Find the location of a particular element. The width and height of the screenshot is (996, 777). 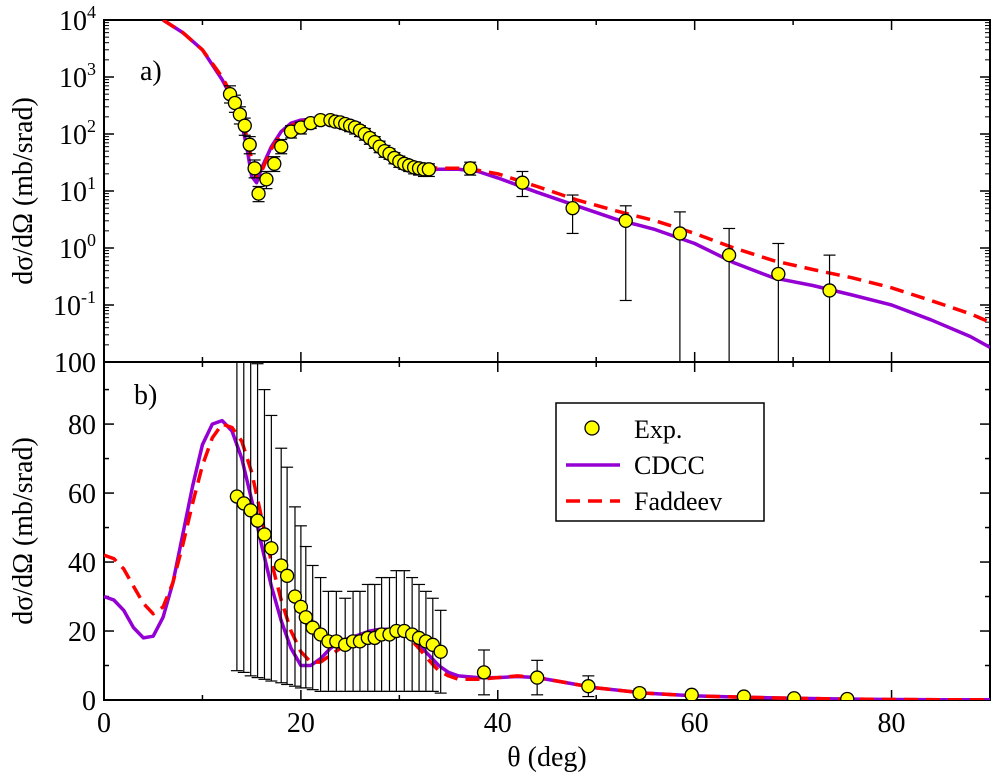

y-tick-base: 100 is located at coordinates (75, 363).